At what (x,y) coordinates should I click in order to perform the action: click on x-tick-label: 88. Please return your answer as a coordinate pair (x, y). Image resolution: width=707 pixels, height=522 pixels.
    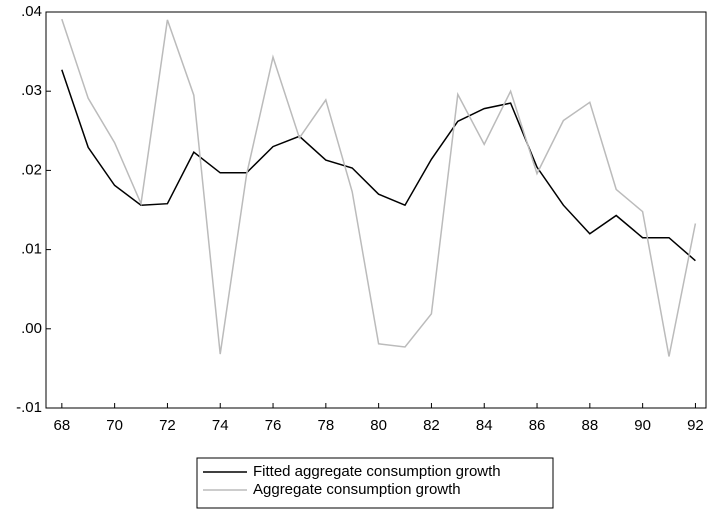
    Looking at the image, I should click on (589, 425).